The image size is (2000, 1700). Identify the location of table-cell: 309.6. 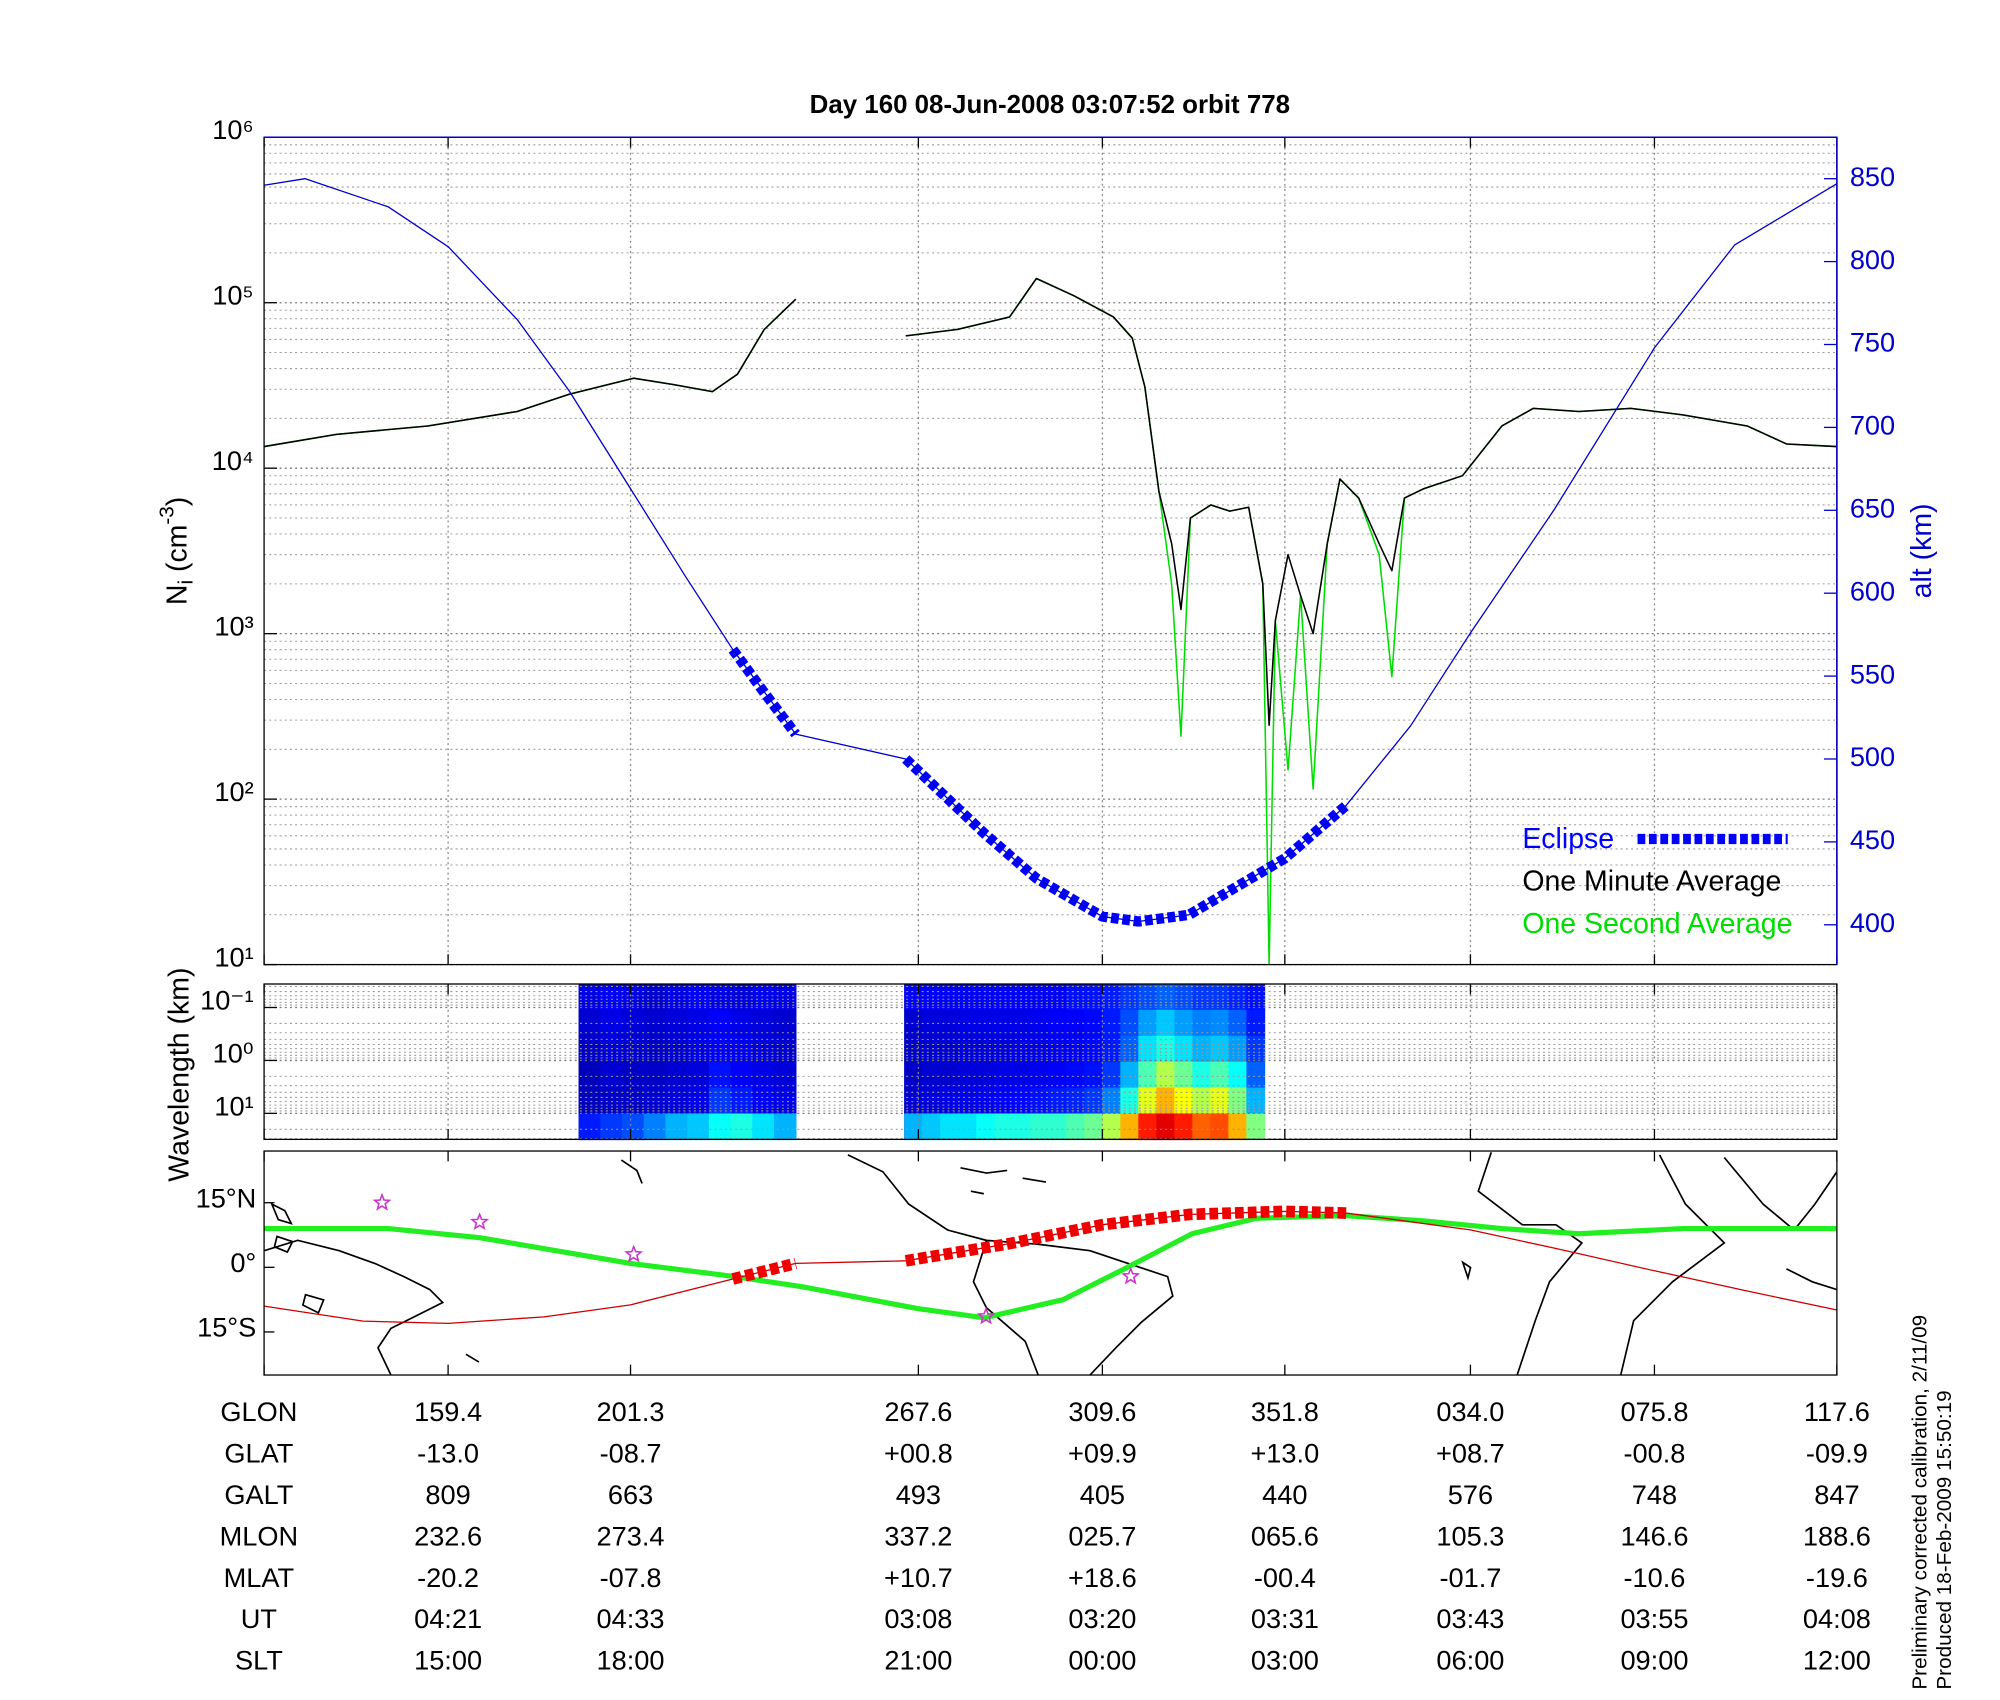
(1102, 1411).